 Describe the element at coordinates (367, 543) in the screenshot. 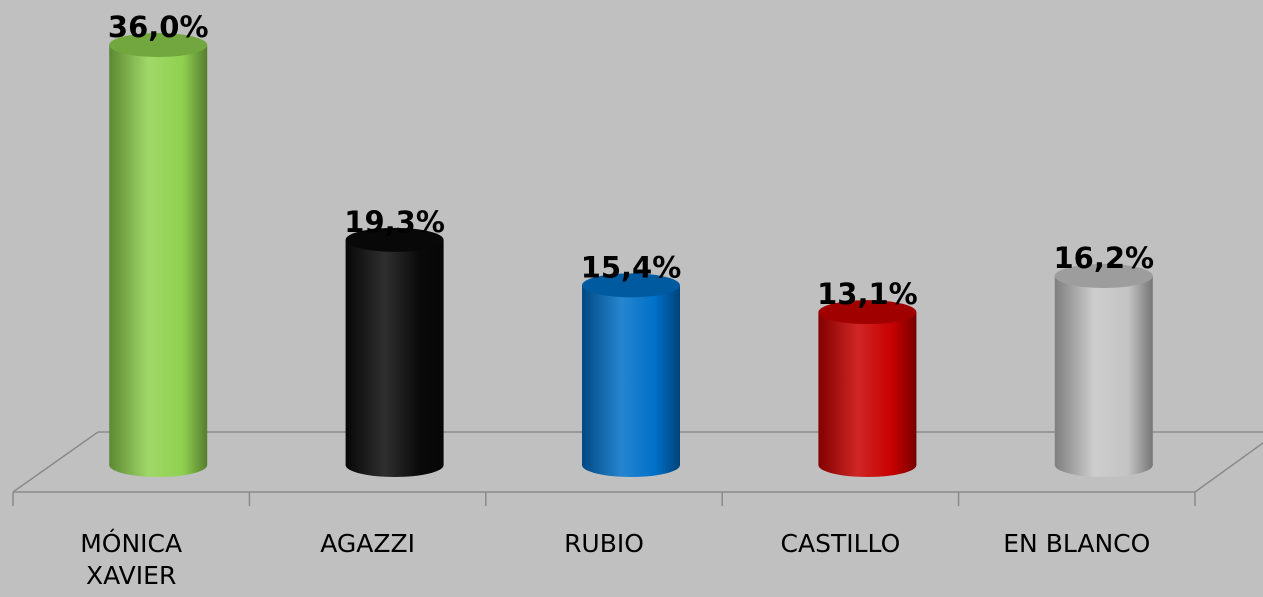

I see `category-label: AGAZZI` at that location.